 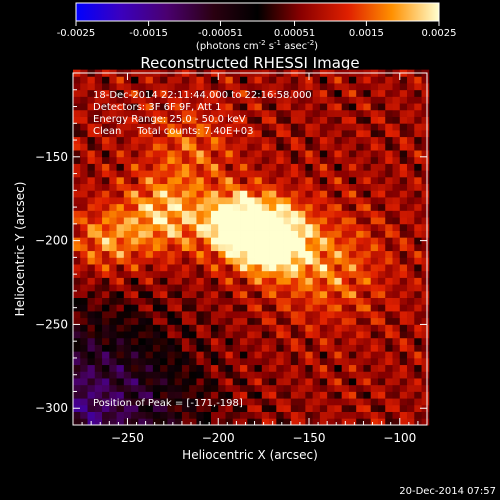 What do you see at coordinates (157, 107) in the screenshot?
I see `annotation-detectors: Detectors: 3F 6F 9F, Att 1` at bounding box center [157, 107].